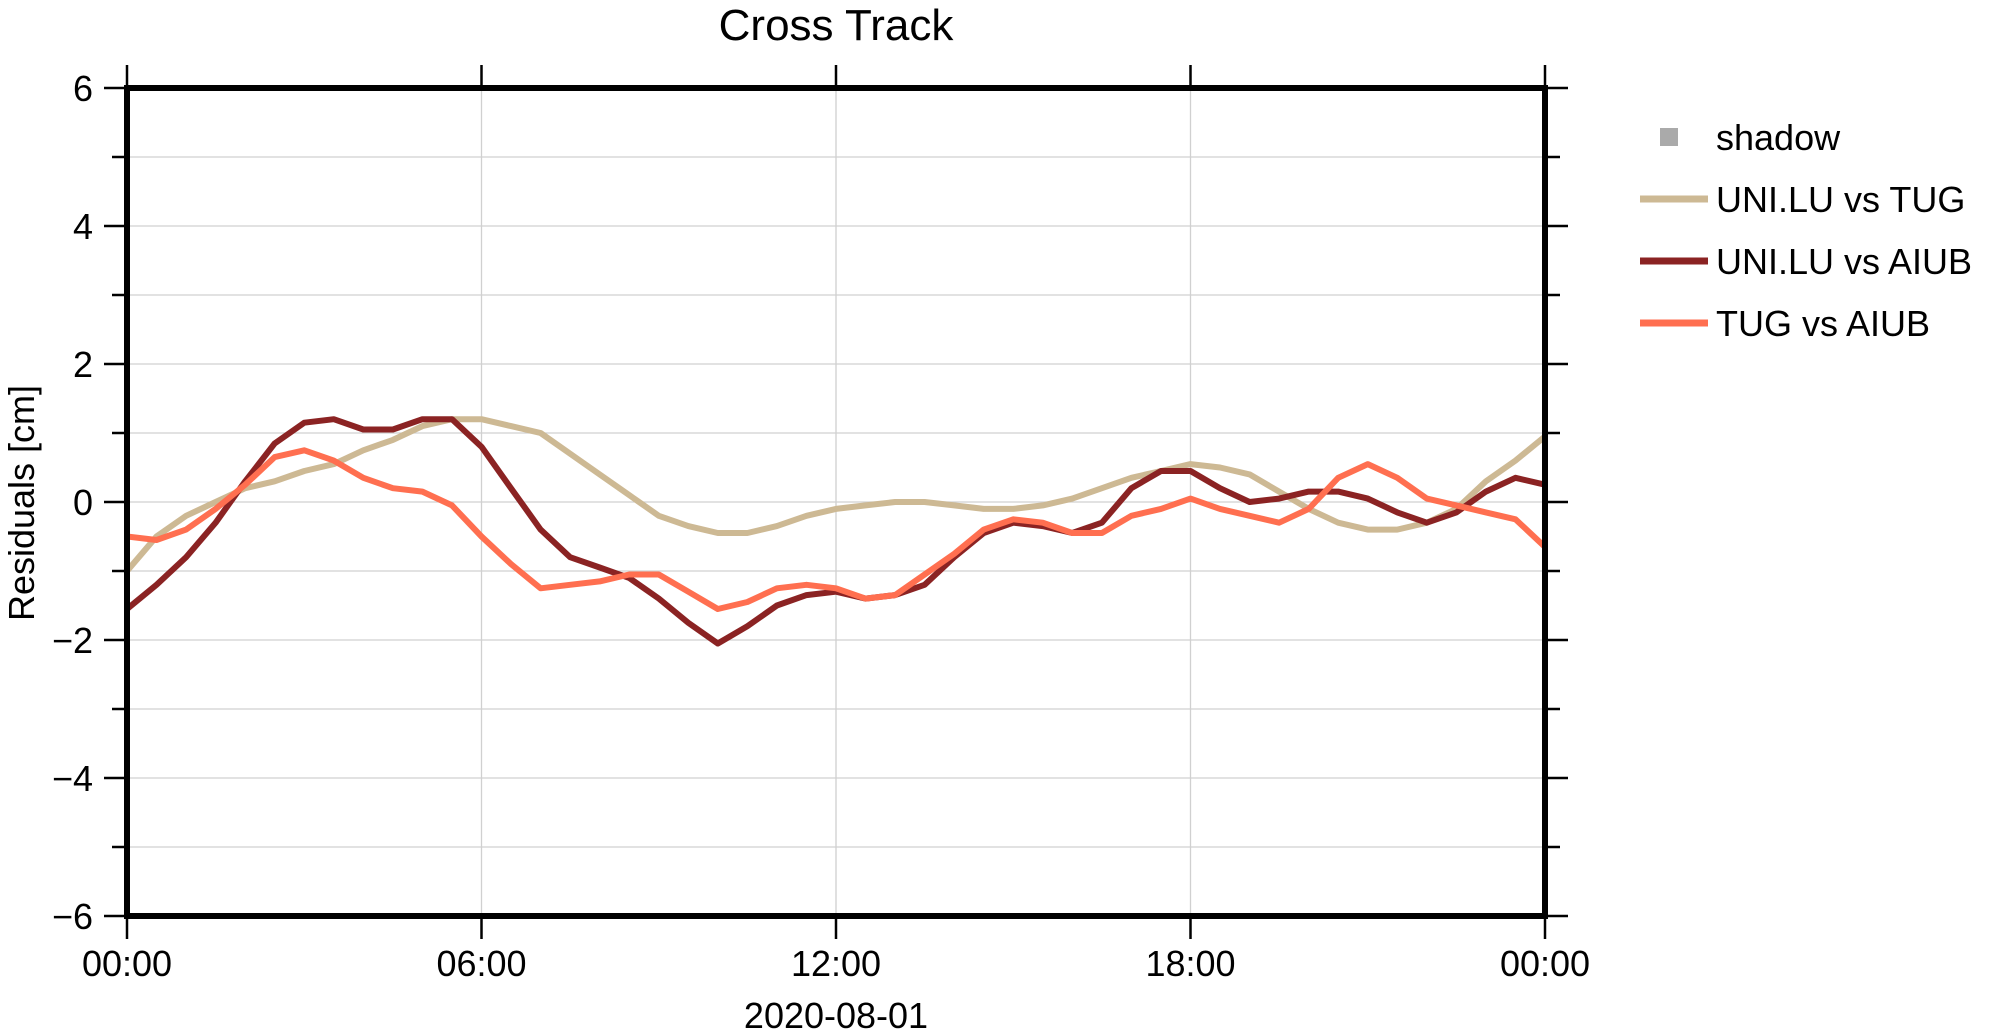 The width and height of the screenshot is (2016, 1034). Describe the element at coordinates (1669, 137) in the screenshot. I see `legend-swatch-shadow` at that location.